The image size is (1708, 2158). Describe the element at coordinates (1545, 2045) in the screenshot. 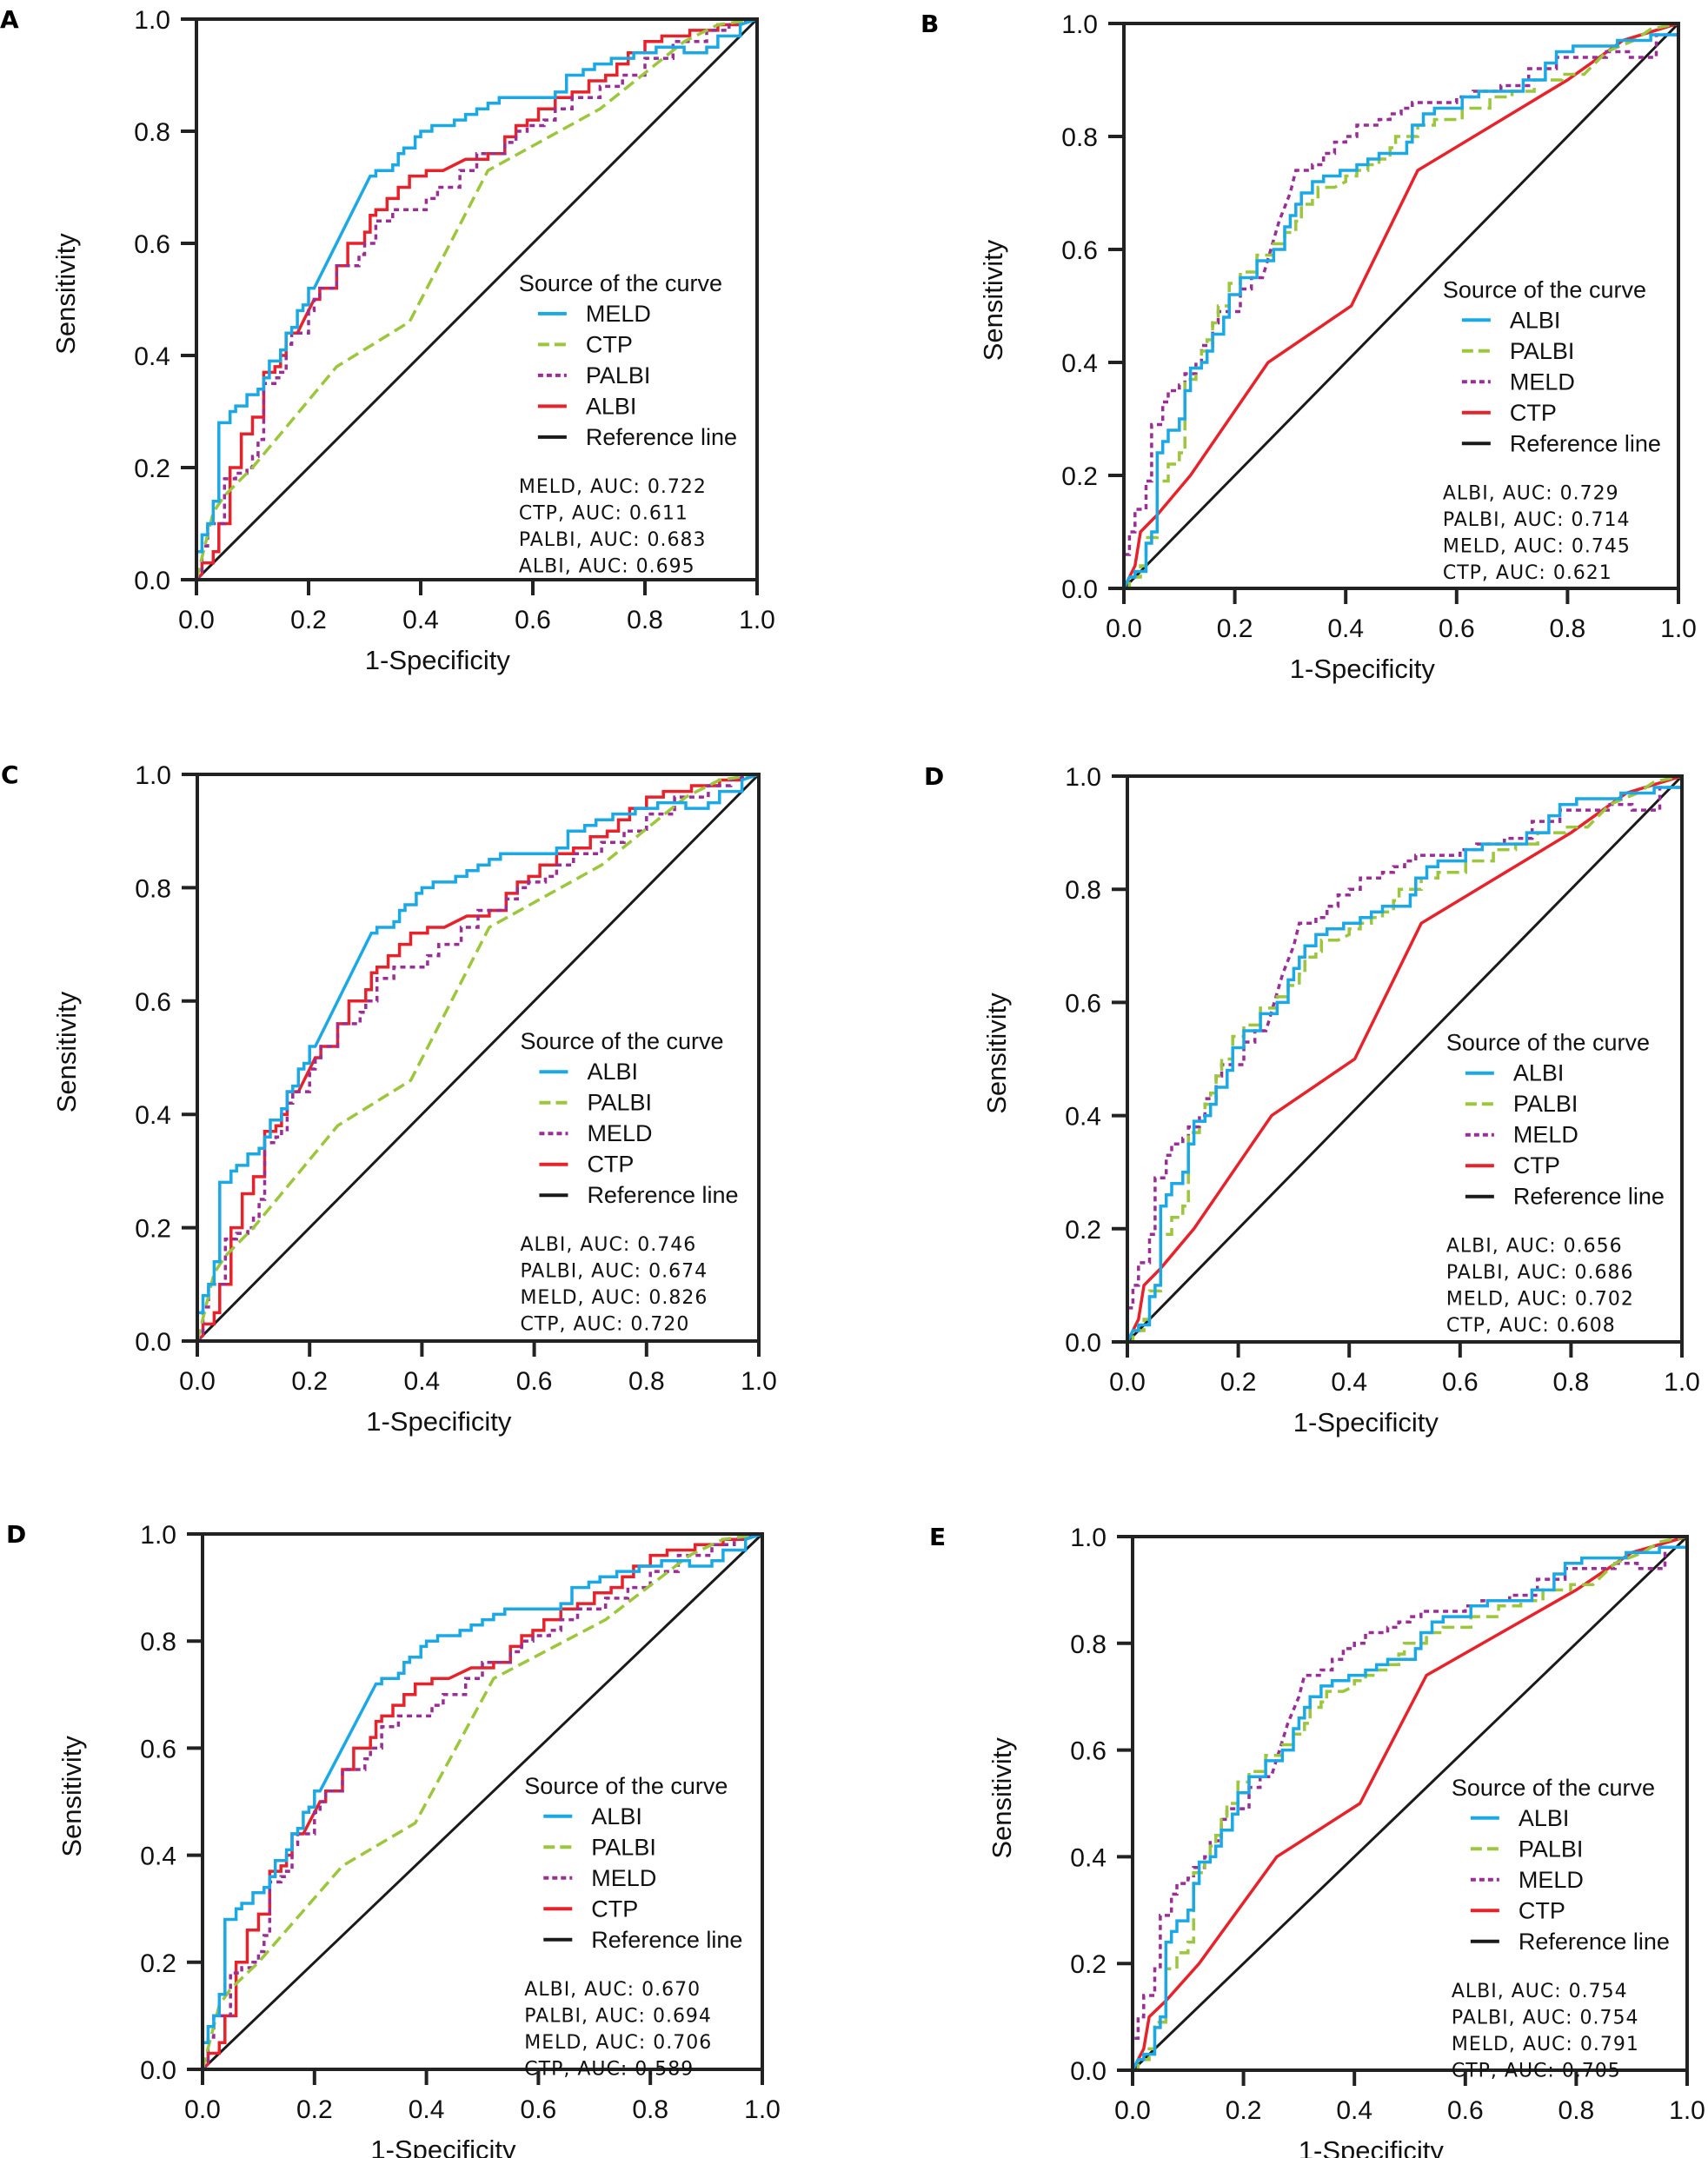

I see `auc-annotation: MELD, AUC: 0.791` at that location.